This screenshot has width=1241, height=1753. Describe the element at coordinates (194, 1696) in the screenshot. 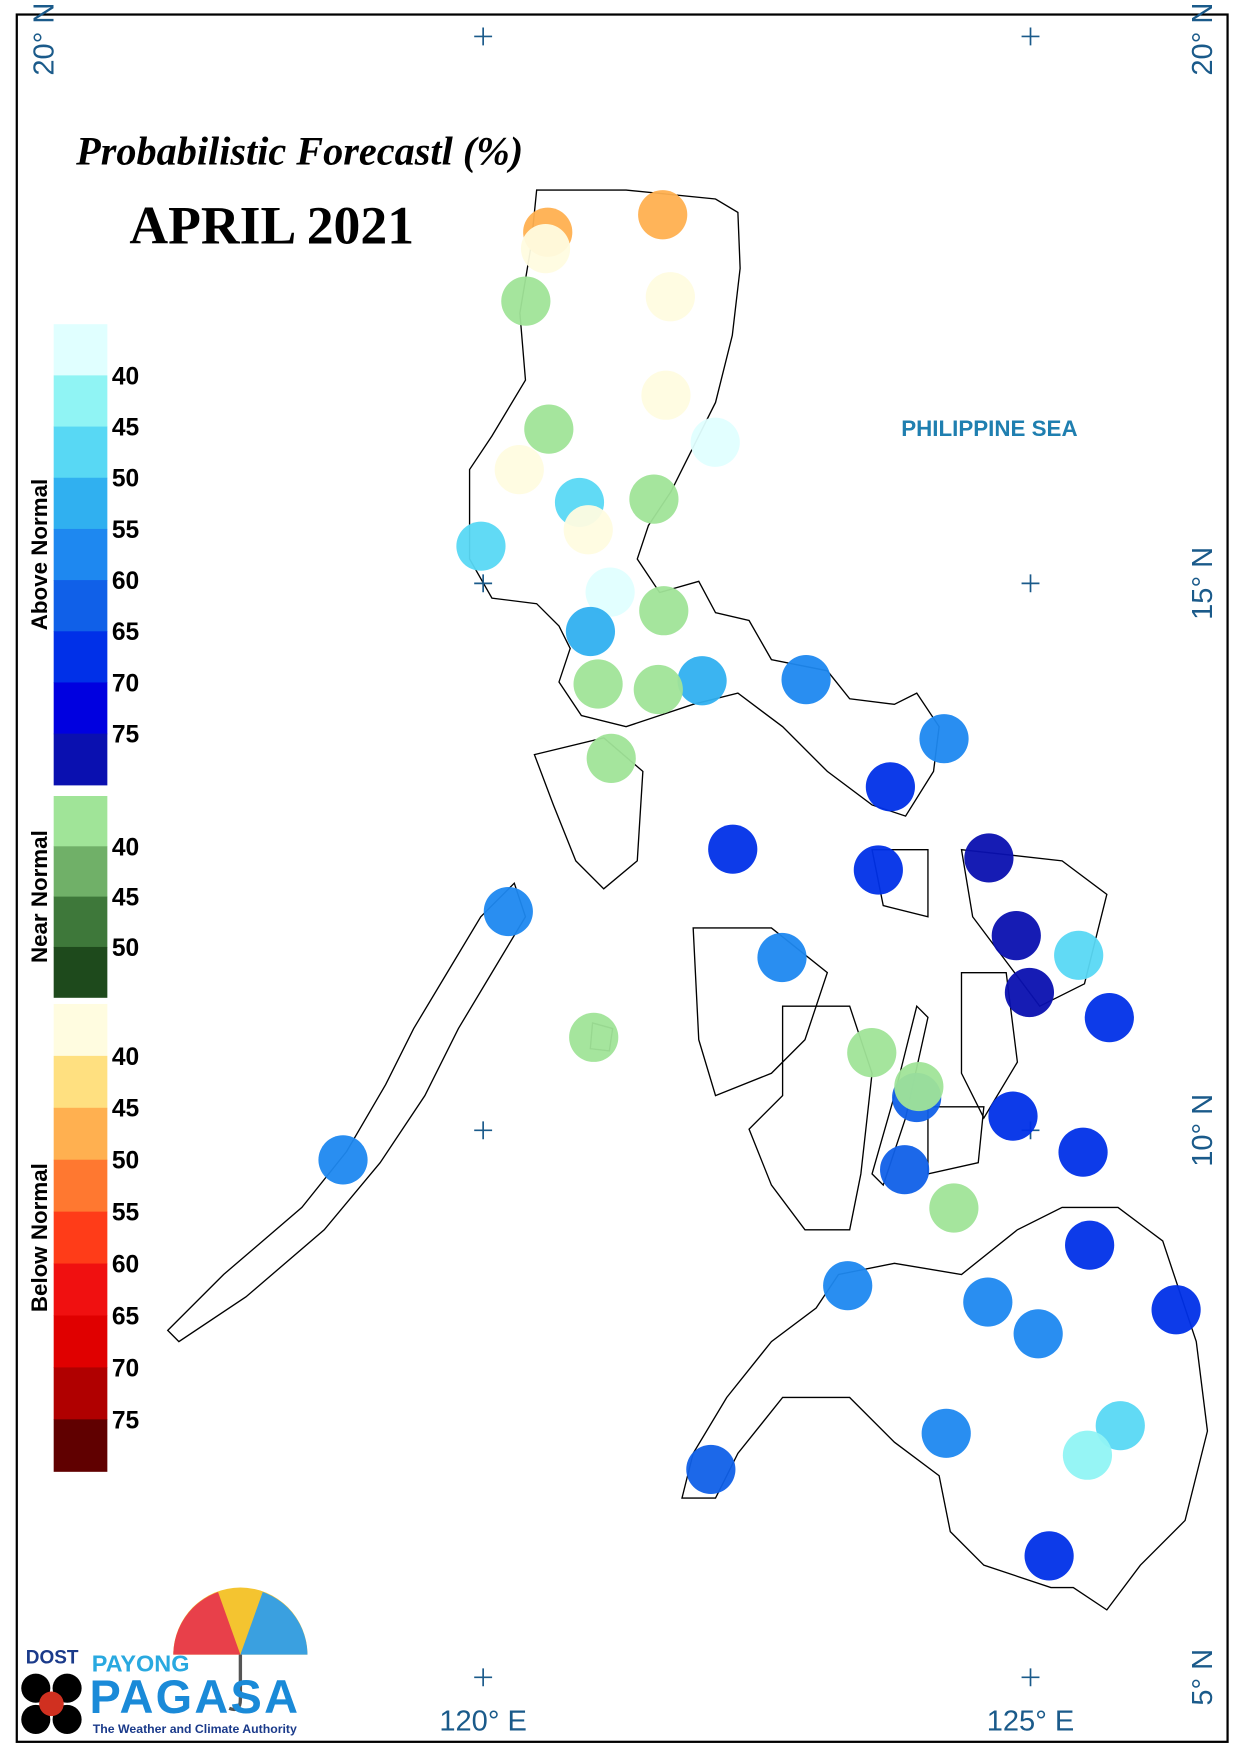

I see `logo-brand: PAGASA` at that location.